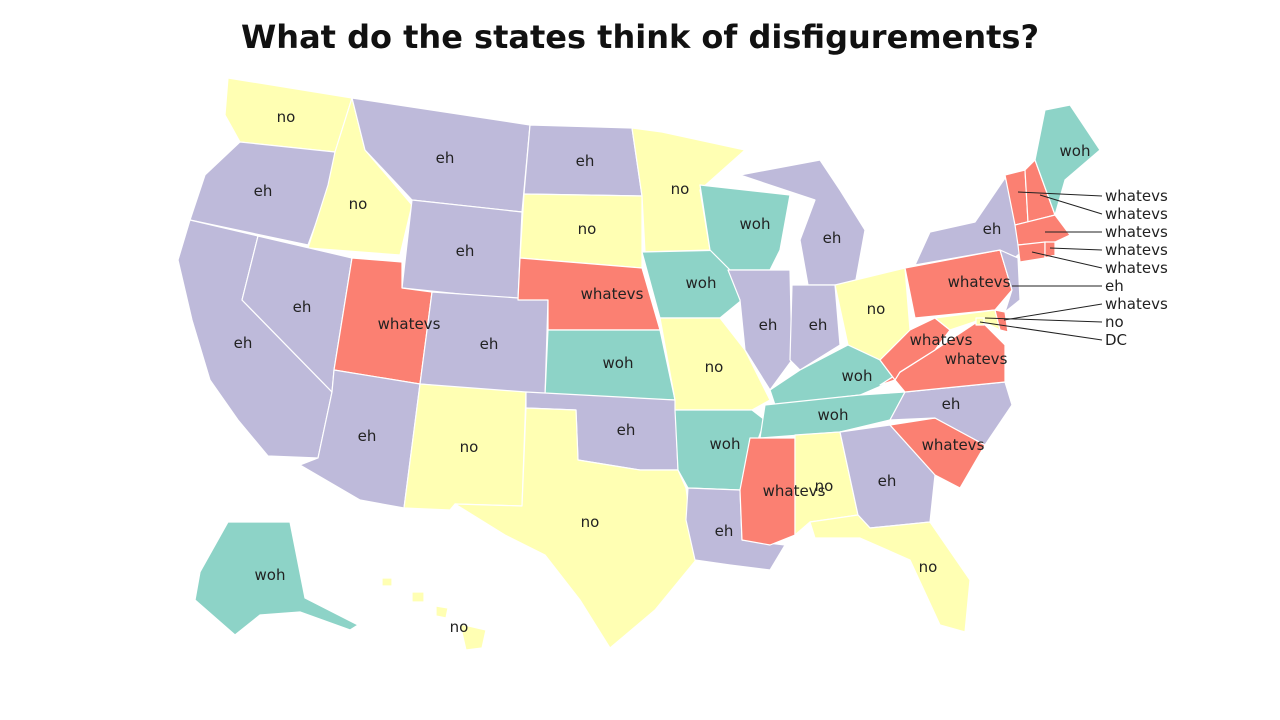 This screenshot has height=720, width=1280. What do you see at coordinates (626, 430) in the screenshot?
I see `label-ok: eh` at bounding box center [626, 430].